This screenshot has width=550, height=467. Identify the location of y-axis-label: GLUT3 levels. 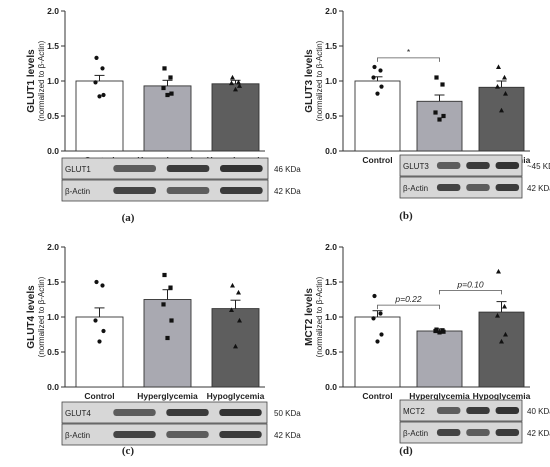
(309, 81).